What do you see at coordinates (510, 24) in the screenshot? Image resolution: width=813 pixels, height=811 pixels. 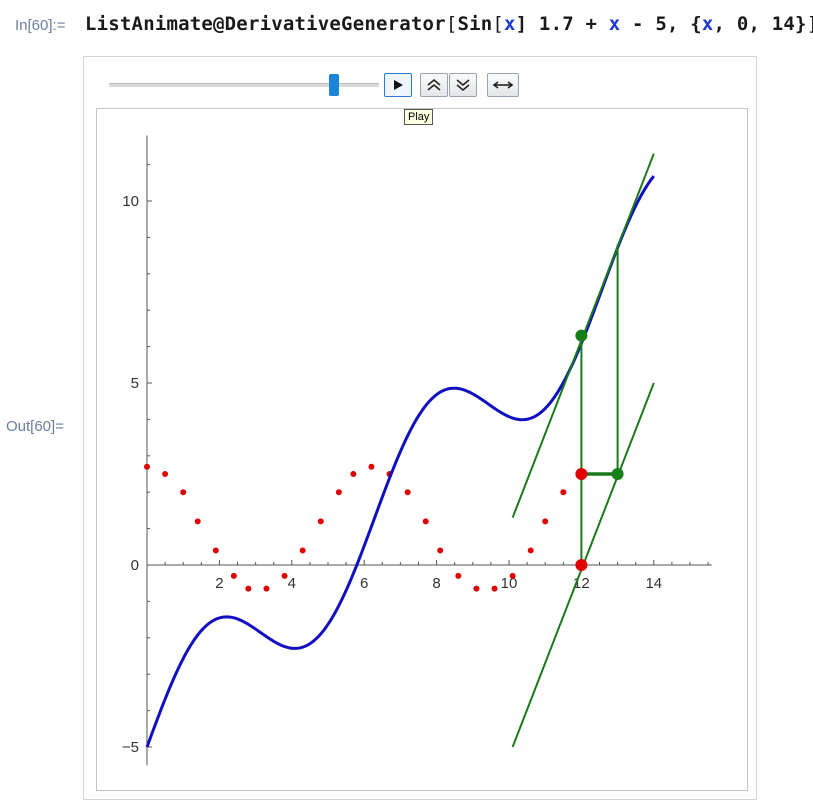 I see `code-var-x1: x` at bounding box center [510, 24].